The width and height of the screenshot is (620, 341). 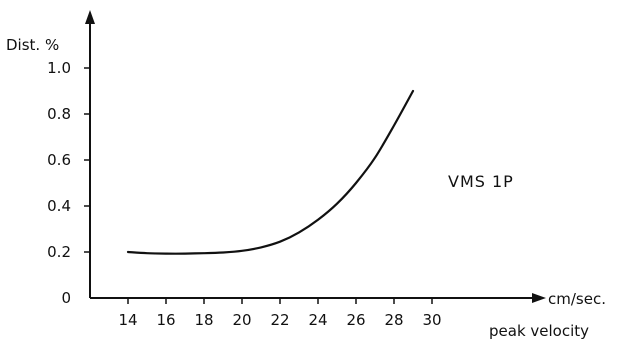 What do you see at coordinates (317, 320) in the screenshot?
I see `x-tick-label: 24` at bounding box center [317, 320].